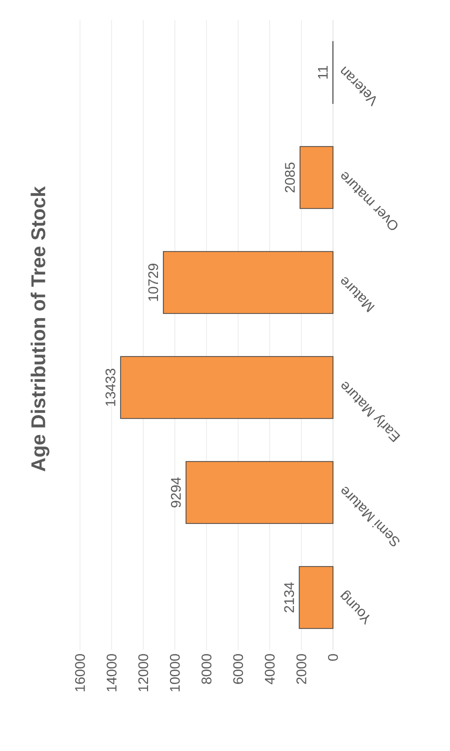 This screenshot has width=450, height=751. I want to click on x-tick-label: 4000, so click(269, 669).